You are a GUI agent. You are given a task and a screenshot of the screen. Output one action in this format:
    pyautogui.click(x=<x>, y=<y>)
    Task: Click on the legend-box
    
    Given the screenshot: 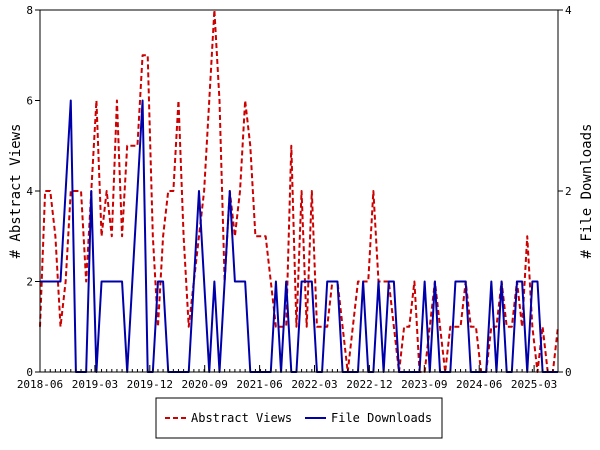 What is the action you would take?
    pyautogui.click(x=299, y=418)
    